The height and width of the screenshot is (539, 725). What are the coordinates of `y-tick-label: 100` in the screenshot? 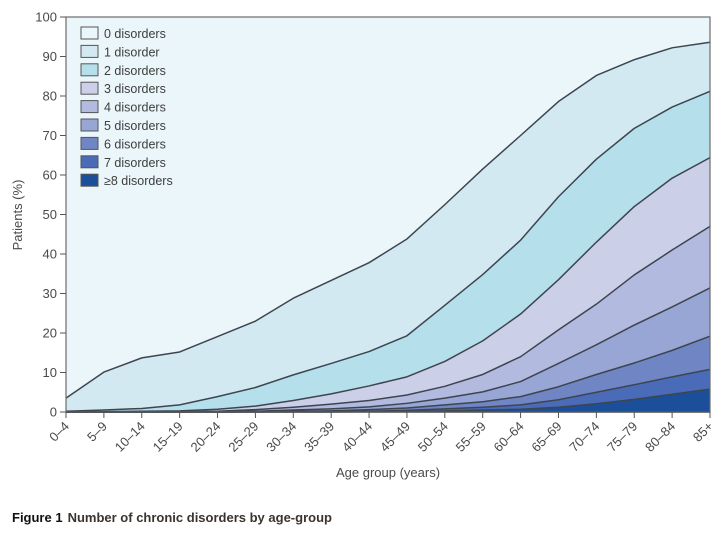 It's located at (46, 17).